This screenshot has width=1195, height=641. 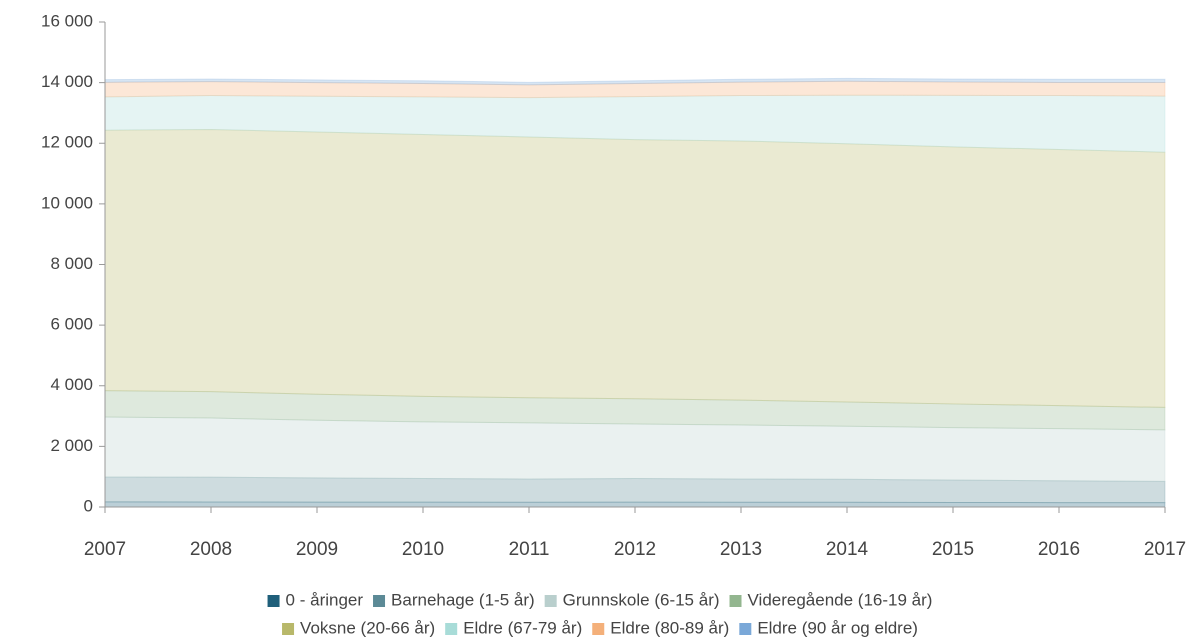 What do you see at coordinates (635, 549) in the screenshot?
I see `x-tick-label: 2012` at bounding box center [635, 549].